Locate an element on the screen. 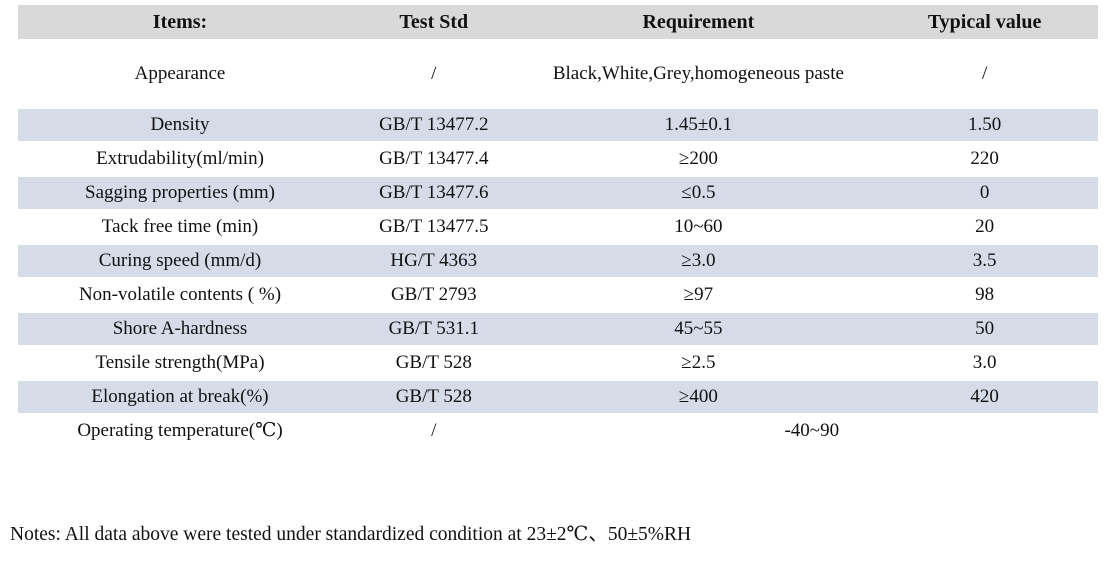 This screenshot has width=1120, height=566. table-row: Tack free time (min) GB/T 13477.5 10~60 20 is located at coordinates (558, 227).